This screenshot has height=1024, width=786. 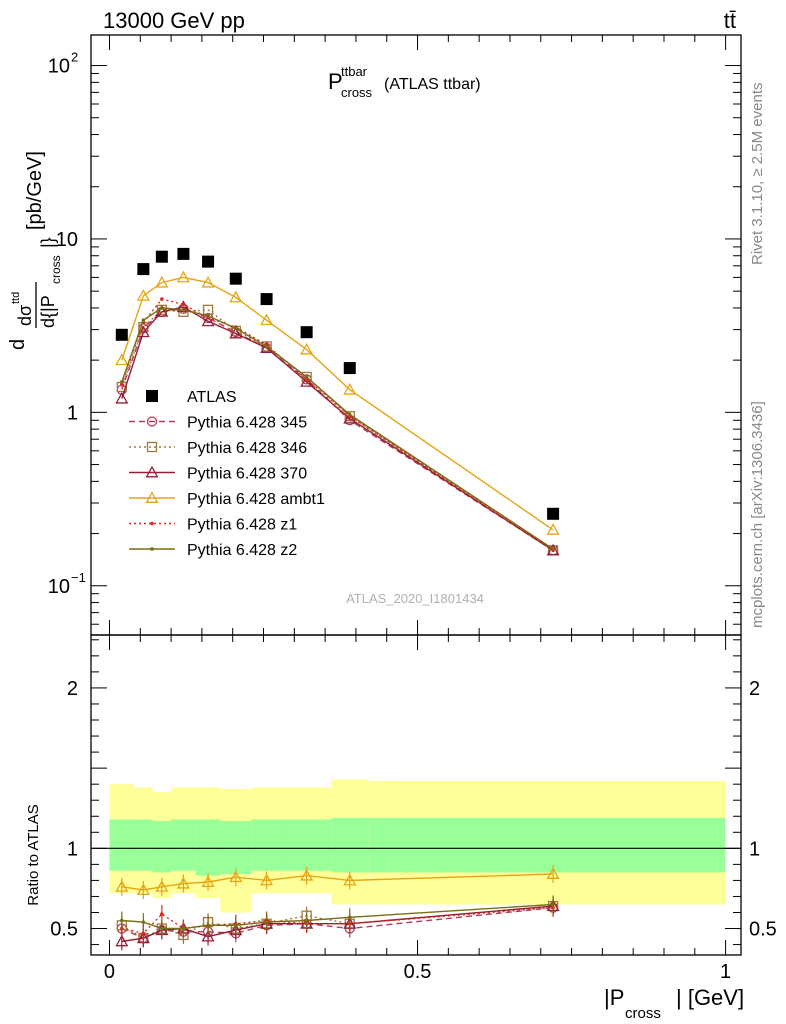 What do you see at coordinates (67, 240) in the screenshot?
I see `main-ytick-label-base: 10` at bounding box center [67, 240].